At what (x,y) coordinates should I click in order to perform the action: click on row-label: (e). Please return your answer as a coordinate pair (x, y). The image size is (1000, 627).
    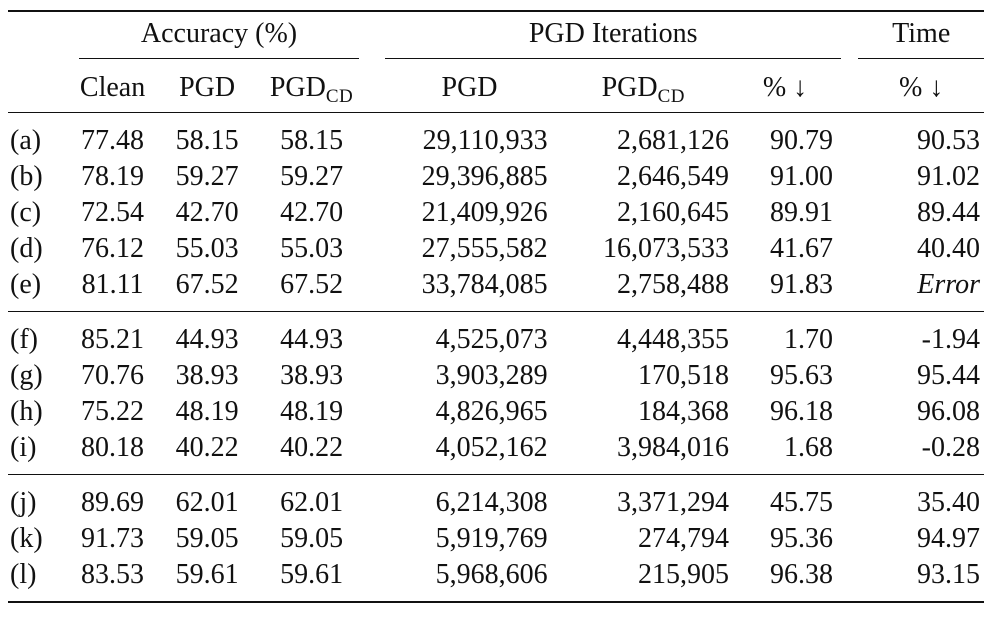
    Looking at the image, I should click on (26, 284).